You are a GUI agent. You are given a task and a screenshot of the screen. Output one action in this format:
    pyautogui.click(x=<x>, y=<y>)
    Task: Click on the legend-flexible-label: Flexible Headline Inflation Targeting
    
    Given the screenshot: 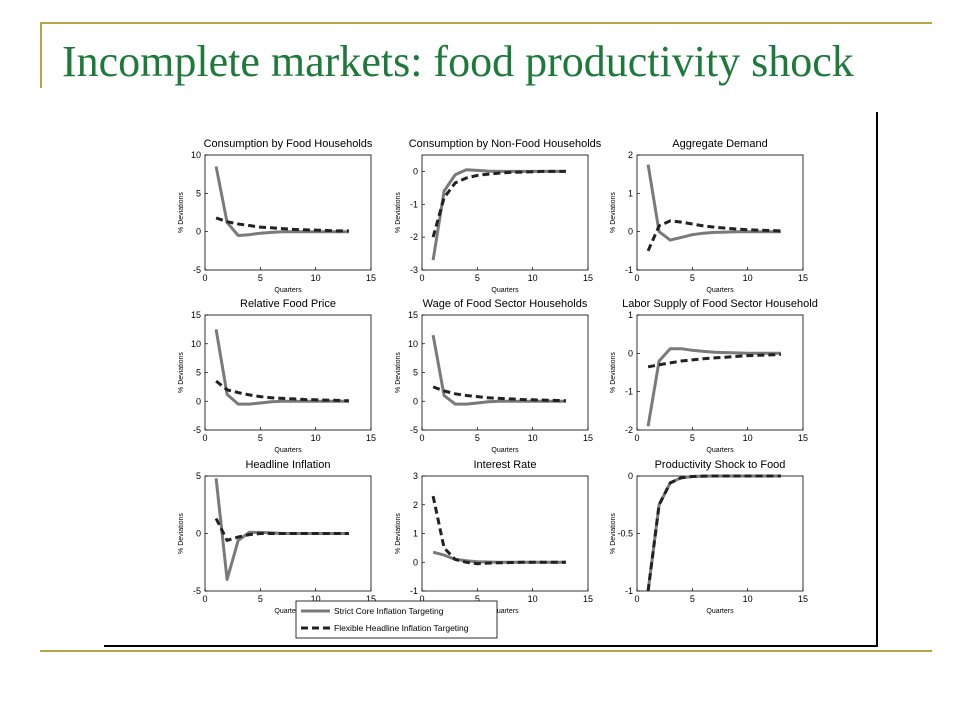 What is the action you would take?
    pyautogui.click(x=401, y=628)
    